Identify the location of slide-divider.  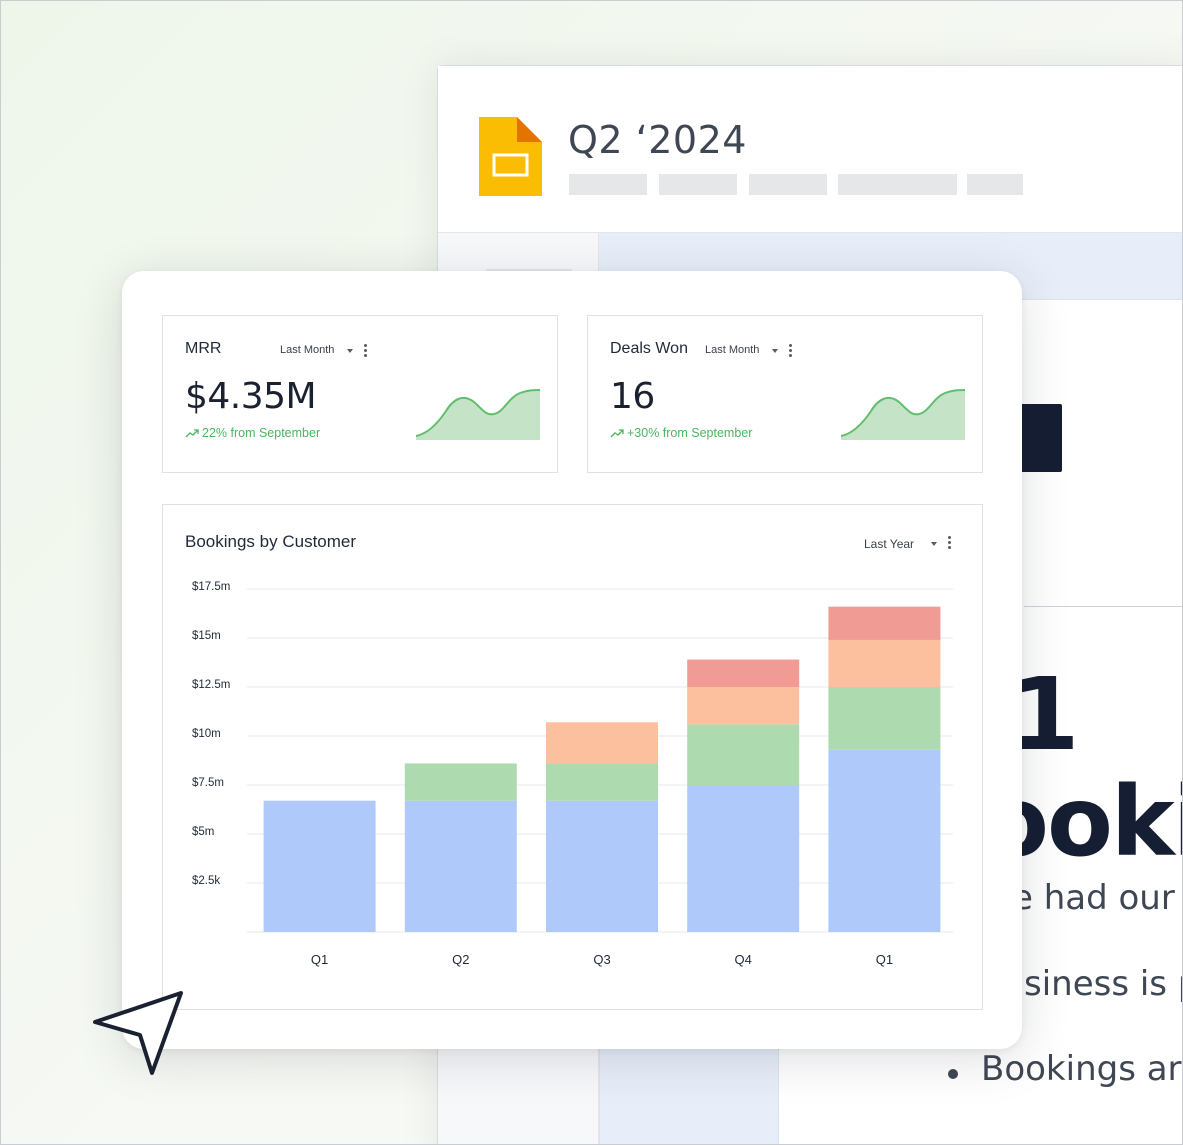
(1103, 606).